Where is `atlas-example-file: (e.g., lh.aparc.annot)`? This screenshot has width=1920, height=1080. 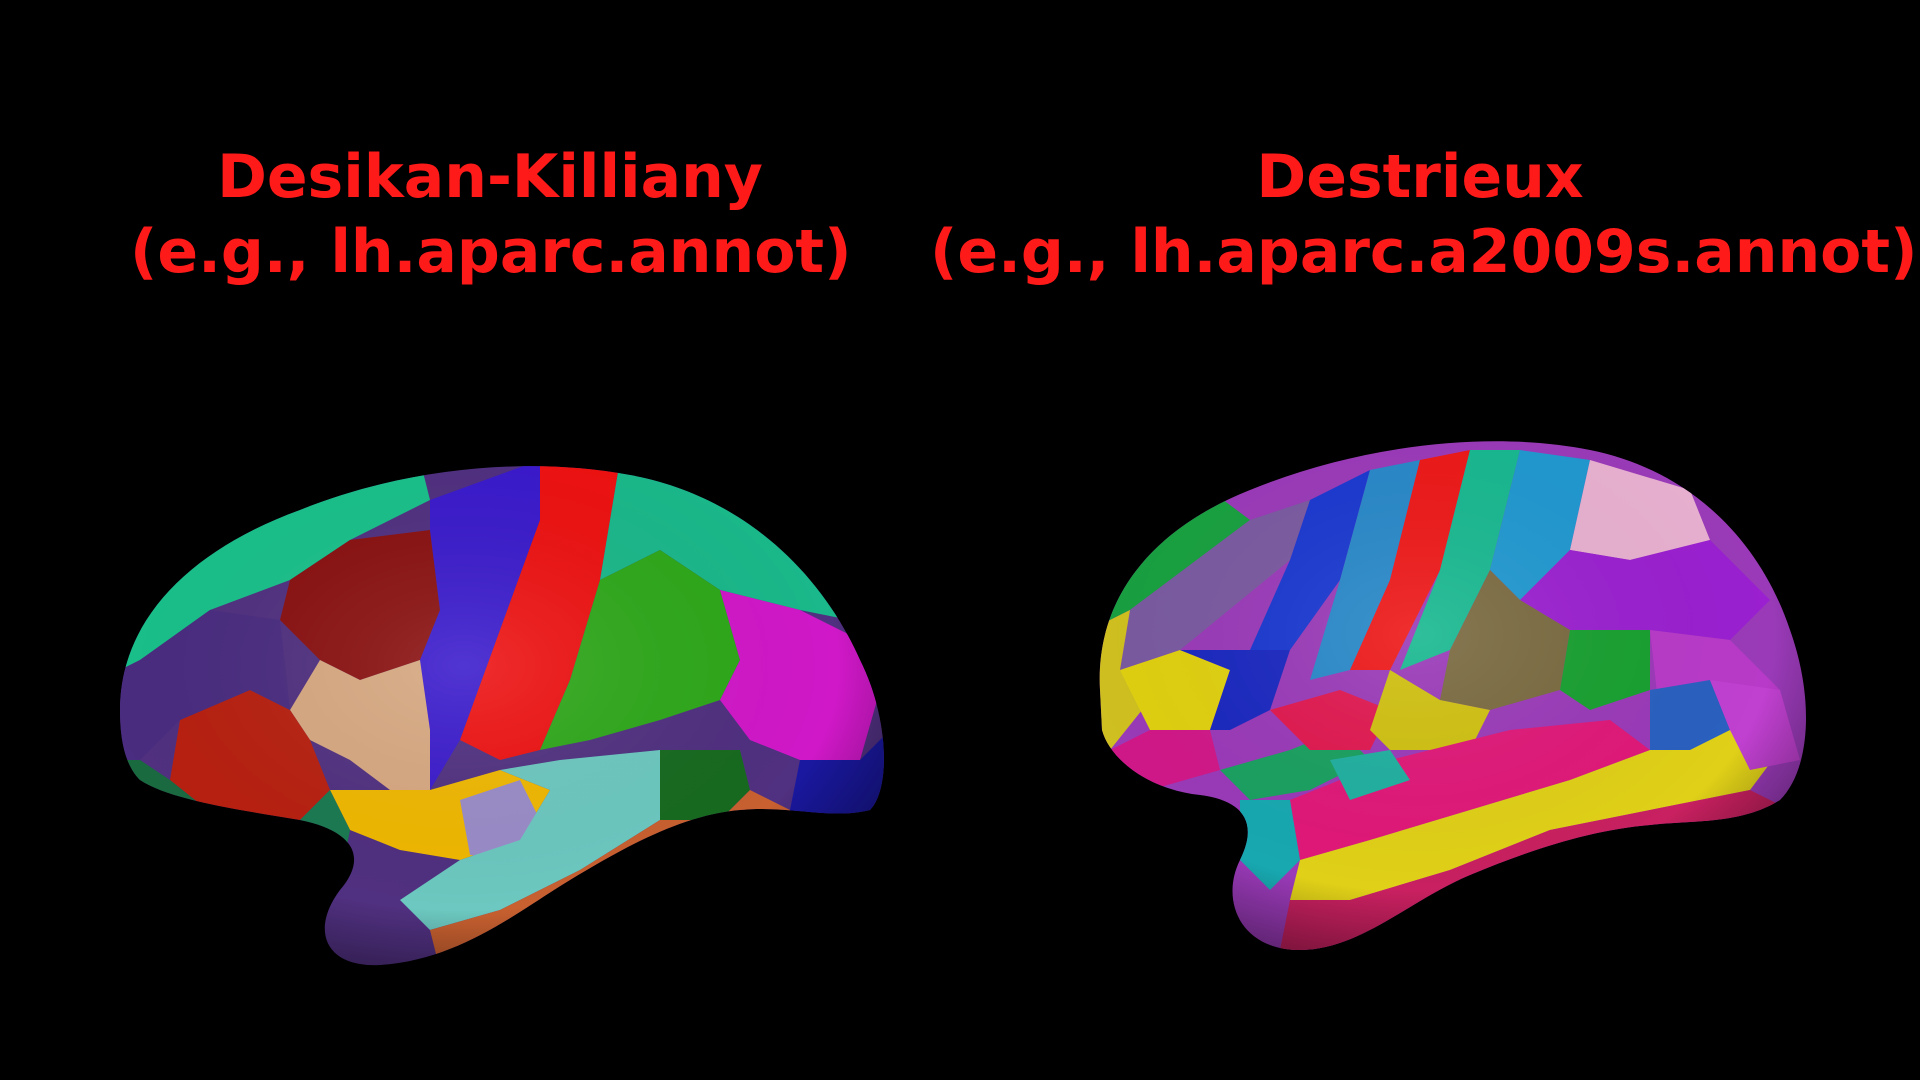
atlas-example-file: (e.g., lh.aparc.annot) is located at coordinates (491, 252).